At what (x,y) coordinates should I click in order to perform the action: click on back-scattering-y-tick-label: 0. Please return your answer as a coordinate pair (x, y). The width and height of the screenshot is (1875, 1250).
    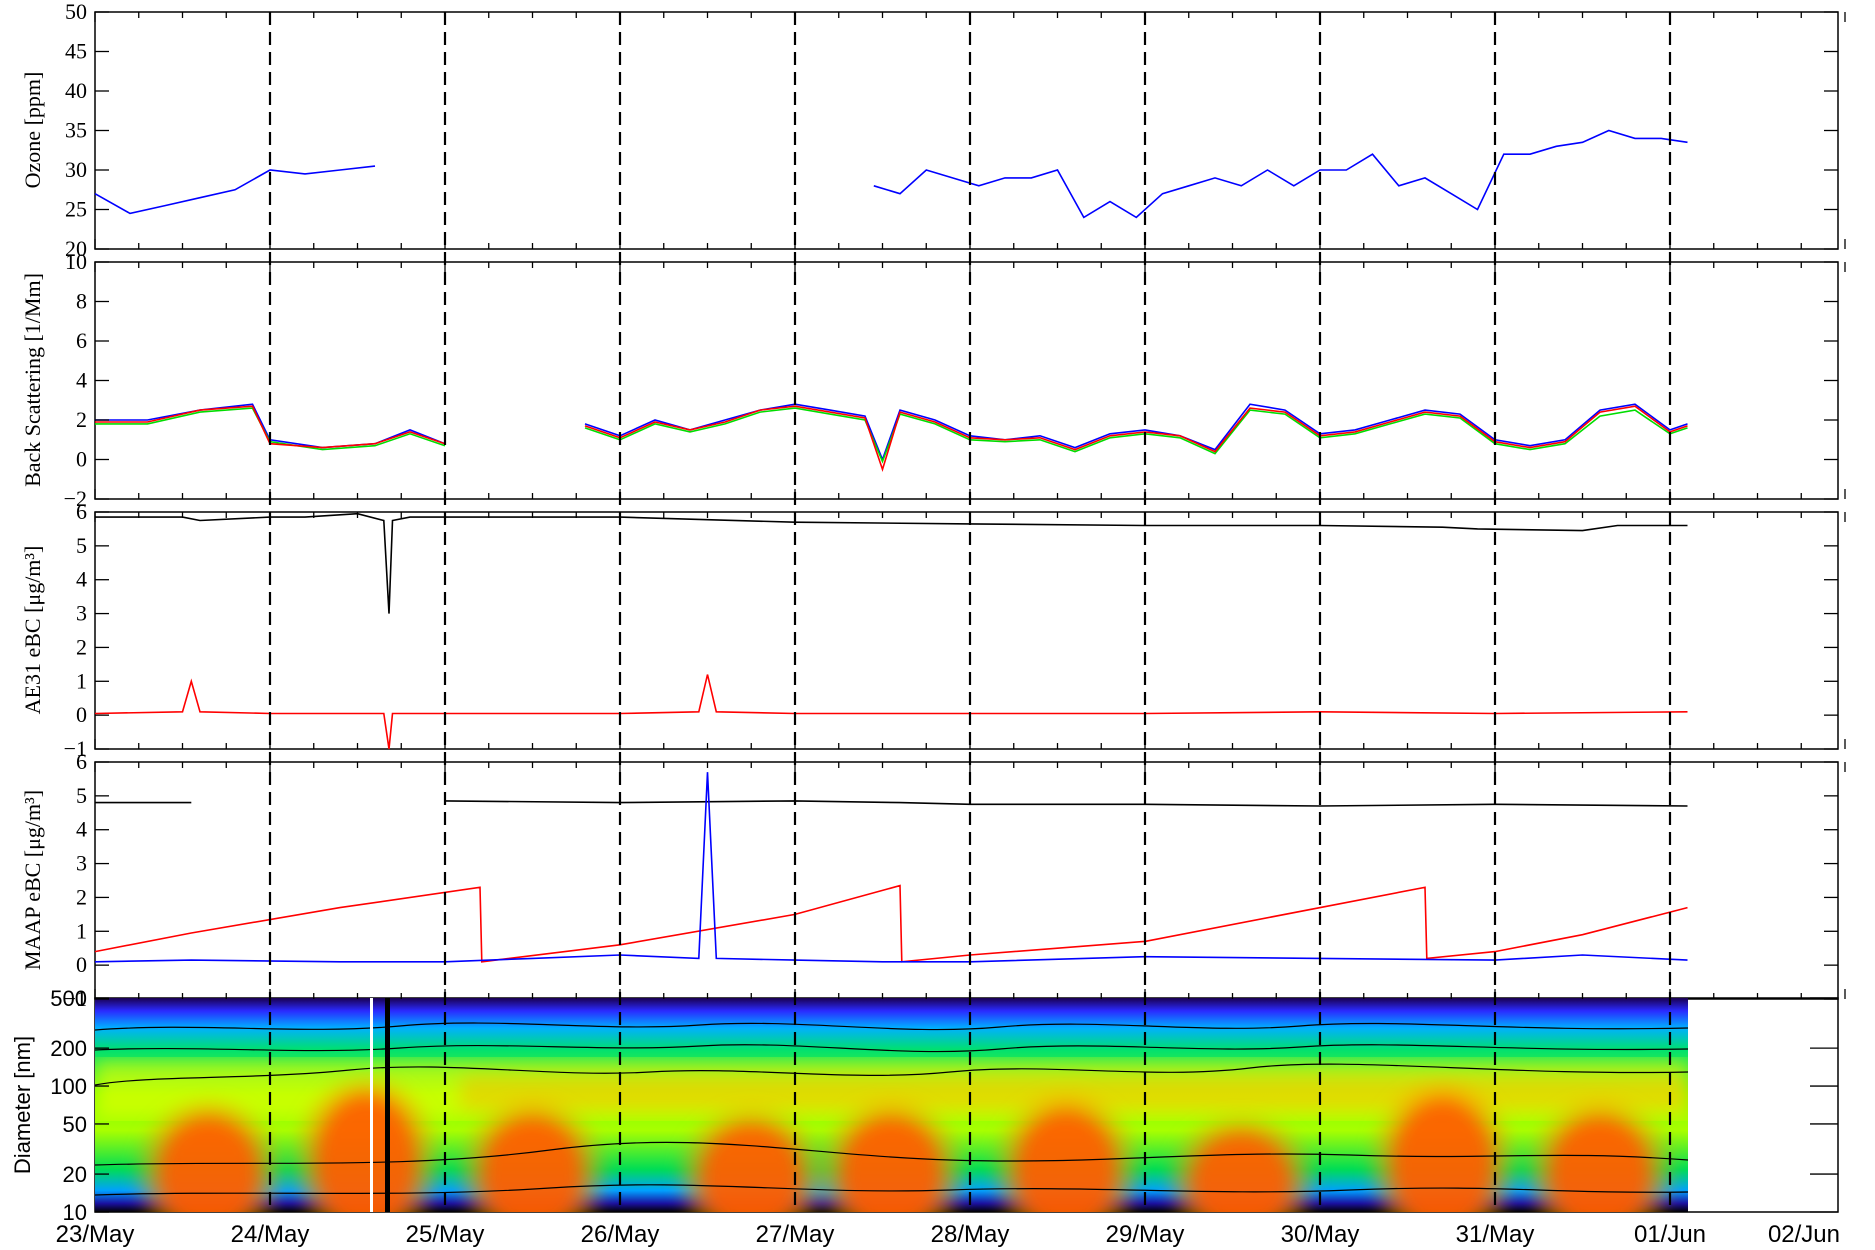
    Looking at the image, I should click on (81, 459).